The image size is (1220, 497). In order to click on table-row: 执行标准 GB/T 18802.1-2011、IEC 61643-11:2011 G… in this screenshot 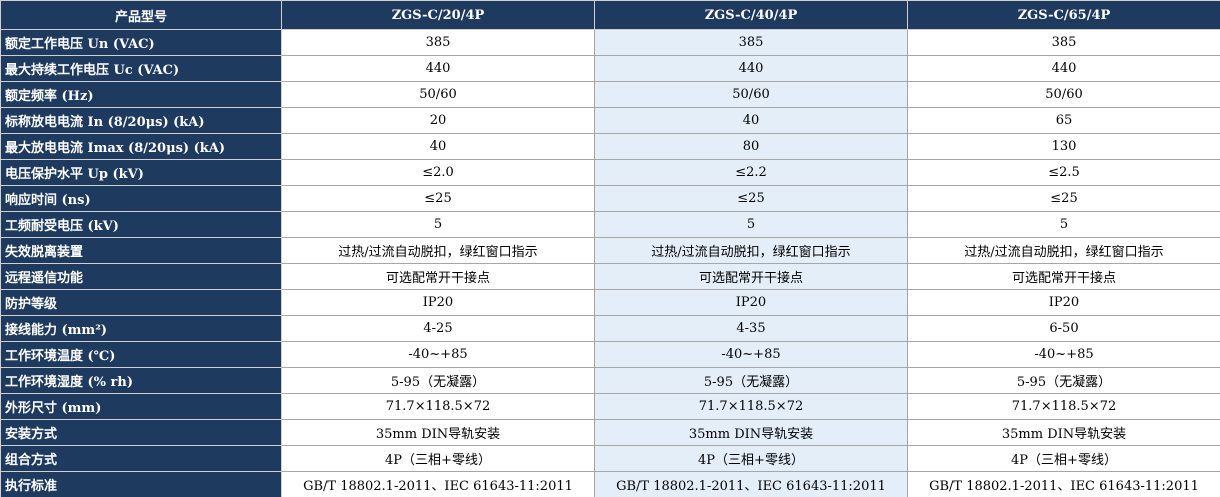, I will do `click(610, 484)`.